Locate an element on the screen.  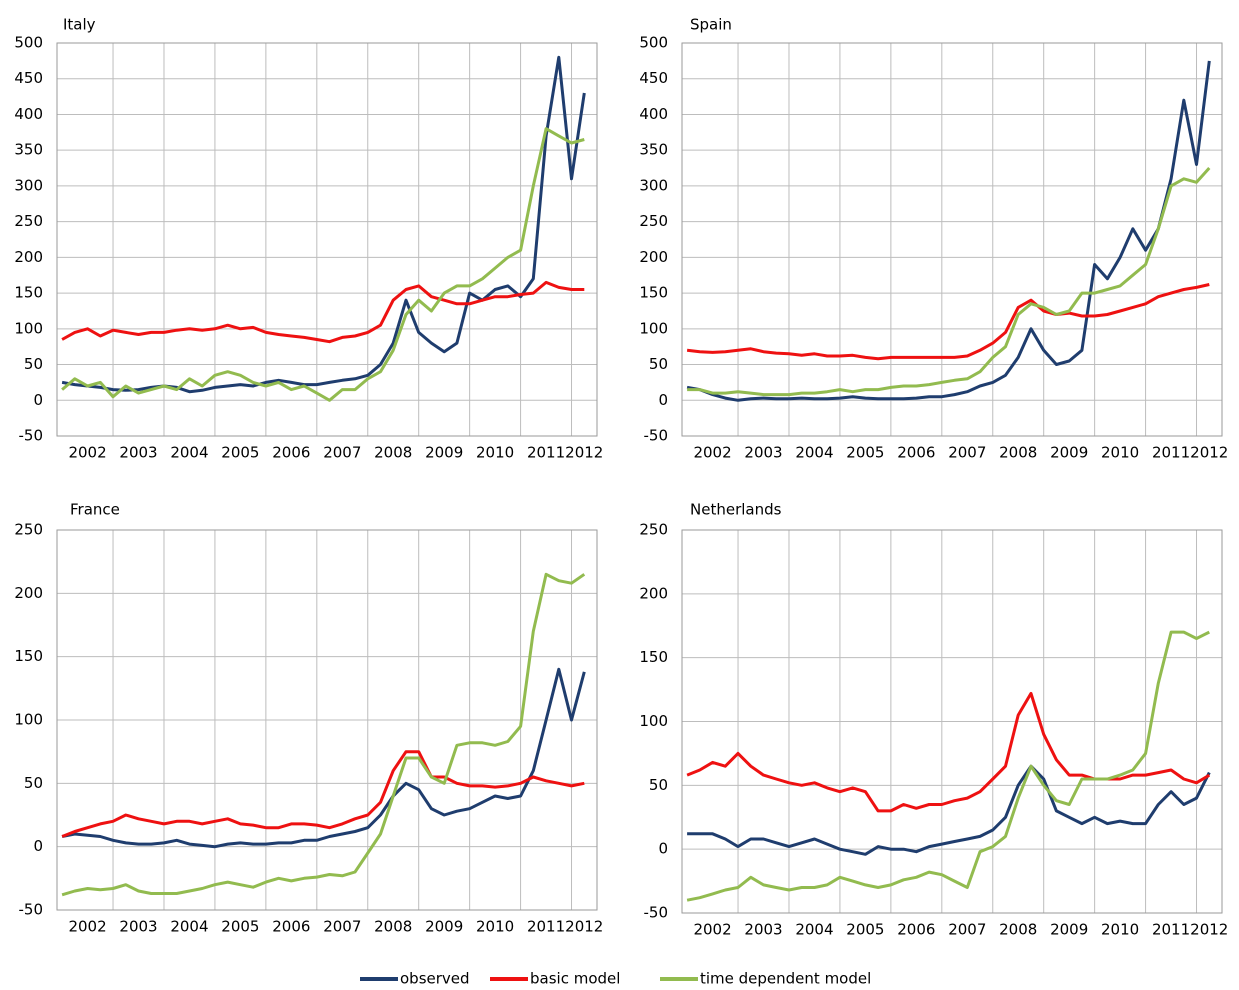
panel-title: Italy is located at coordinates (79, 25).